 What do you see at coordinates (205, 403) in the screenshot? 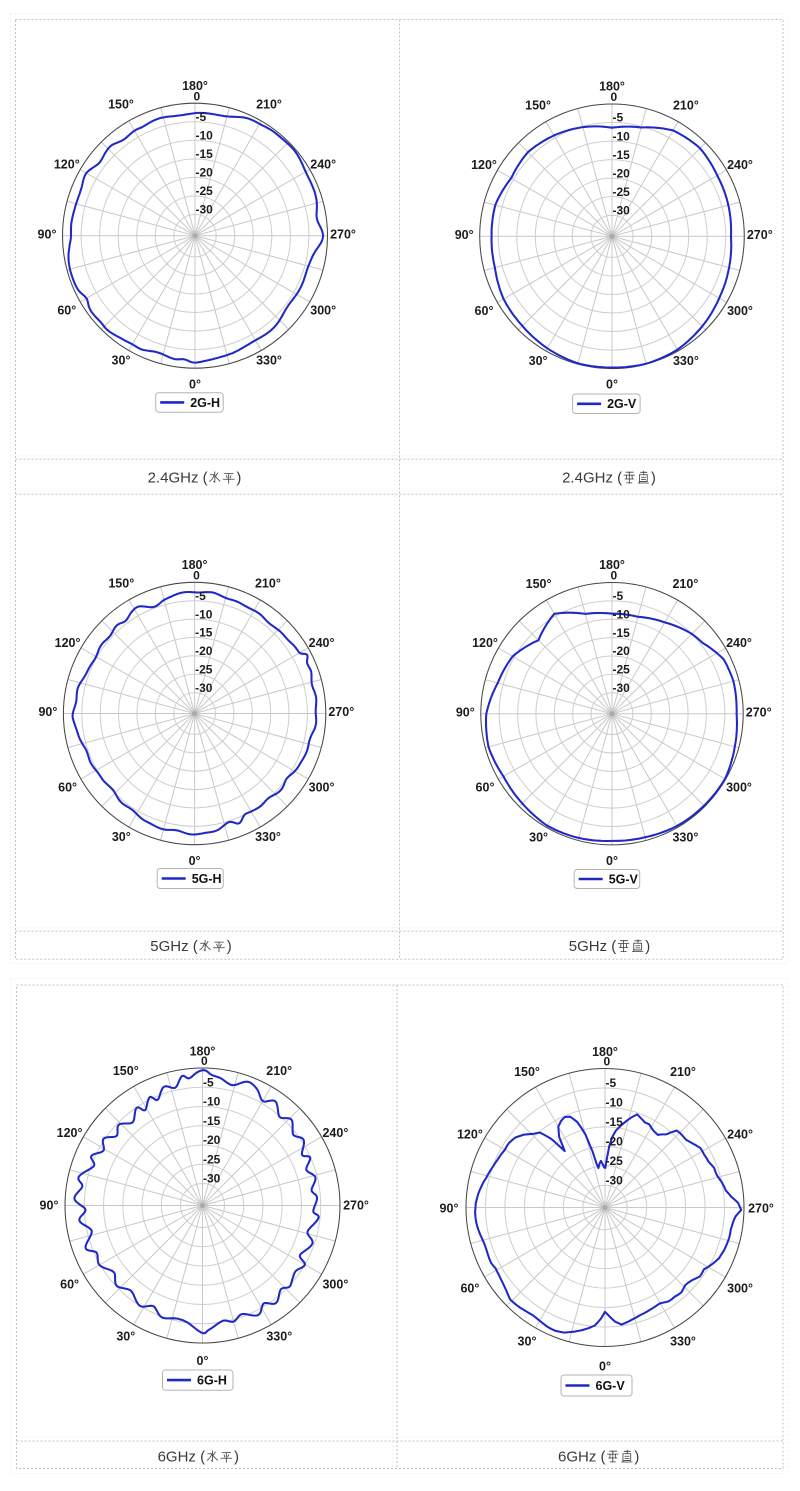
I see `svg-text: 2G-H` at bounding box center [205, 403].